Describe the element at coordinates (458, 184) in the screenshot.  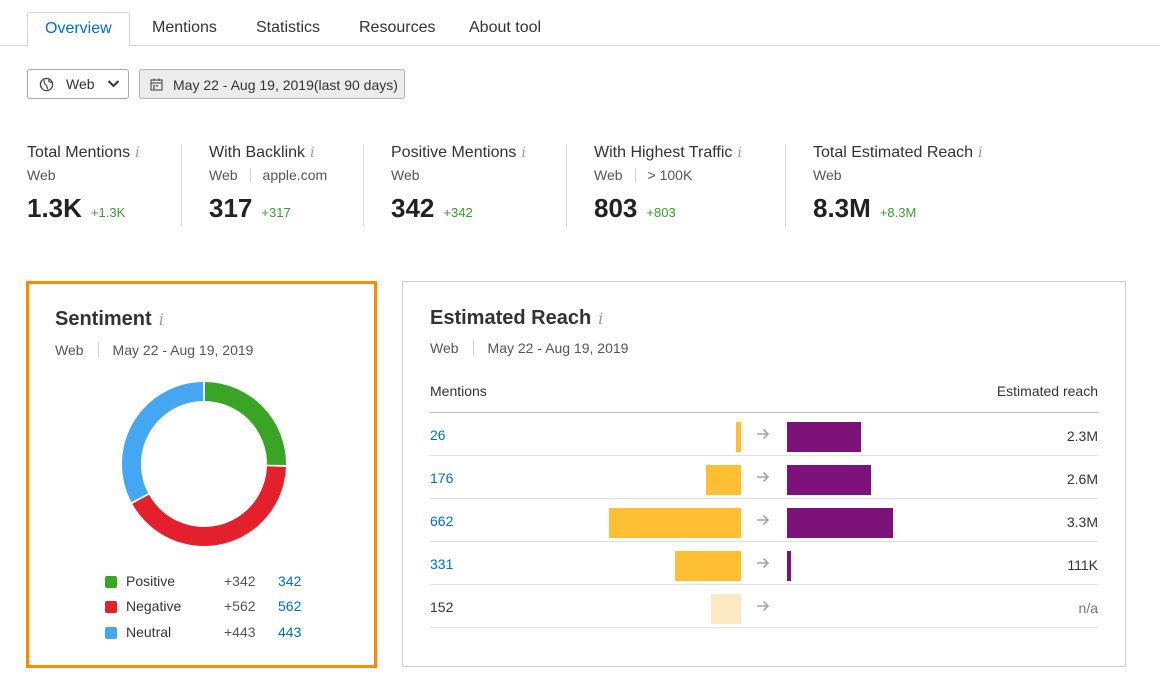
I see `stat-positive-mentions: Positive Mentions i Web 342 +342` at that location.